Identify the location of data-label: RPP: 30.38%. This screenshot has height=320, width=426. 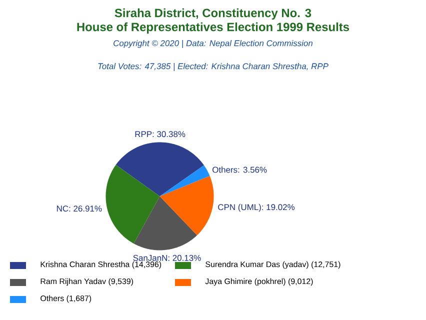
(160, 134).